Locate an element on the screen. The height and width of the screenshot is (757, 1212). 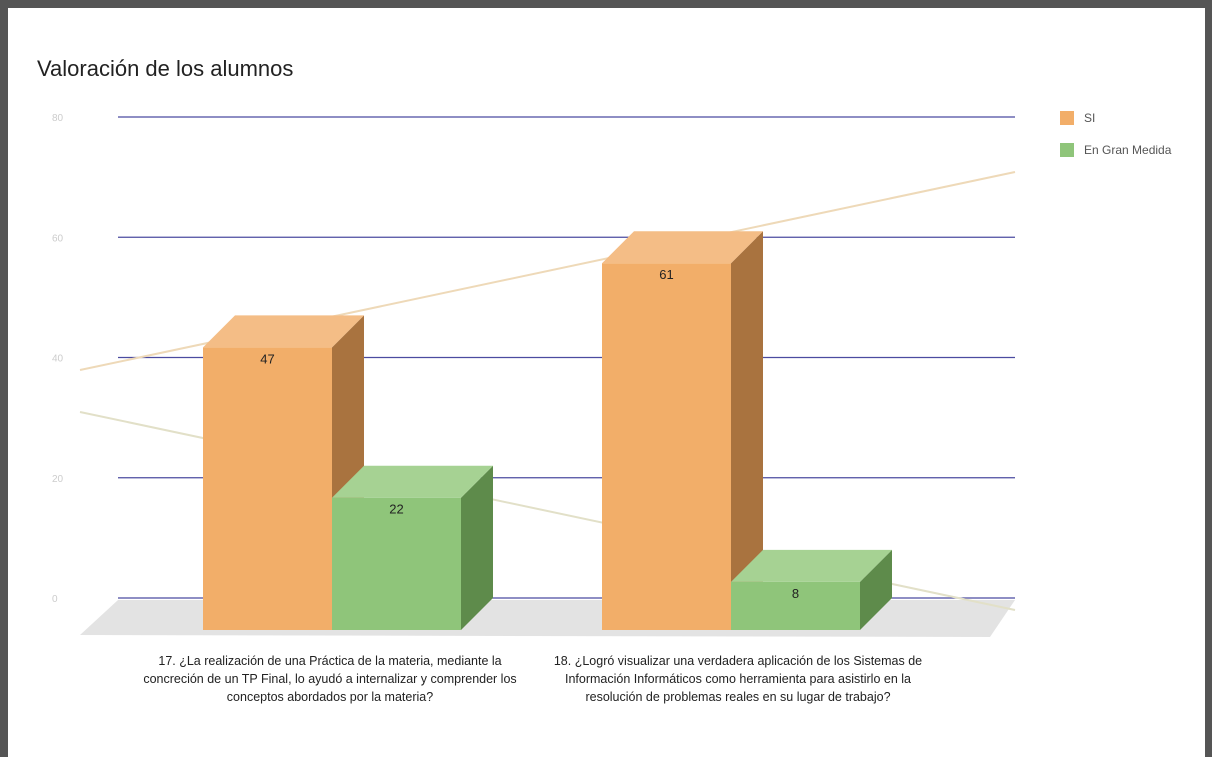
y-tick-label: 80 is located at coordinates (58, 118).